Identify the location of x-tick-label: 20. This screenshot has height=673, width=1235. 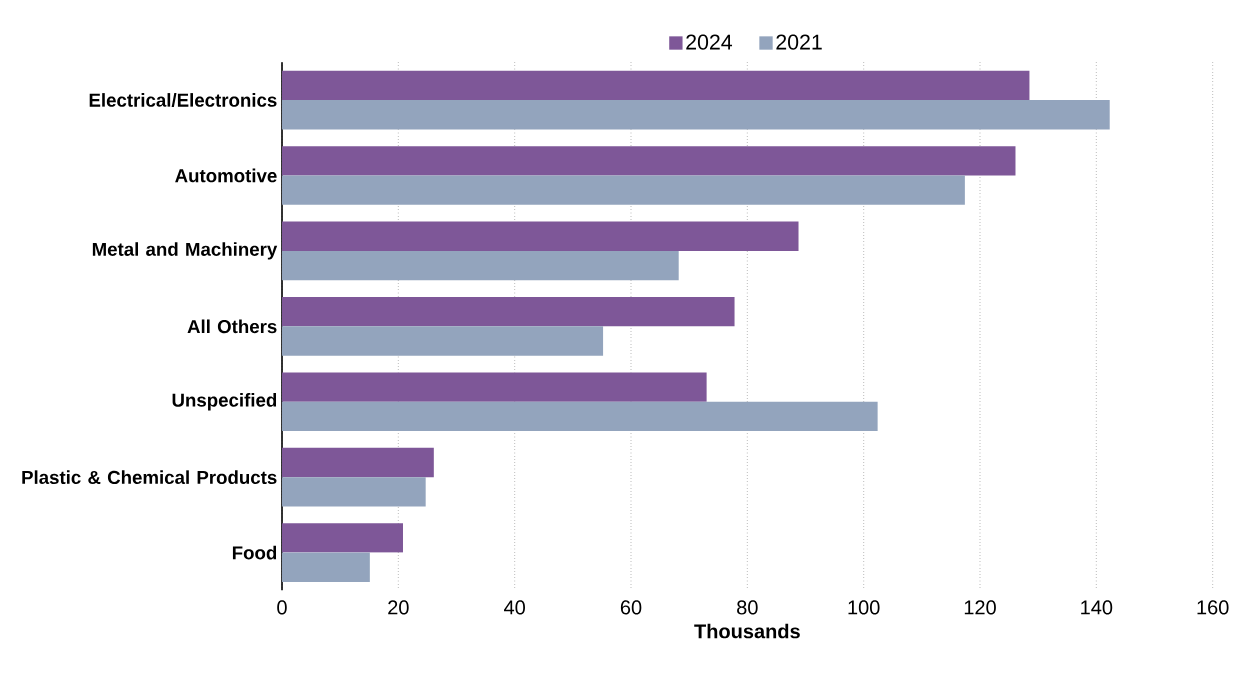
(398, 607).